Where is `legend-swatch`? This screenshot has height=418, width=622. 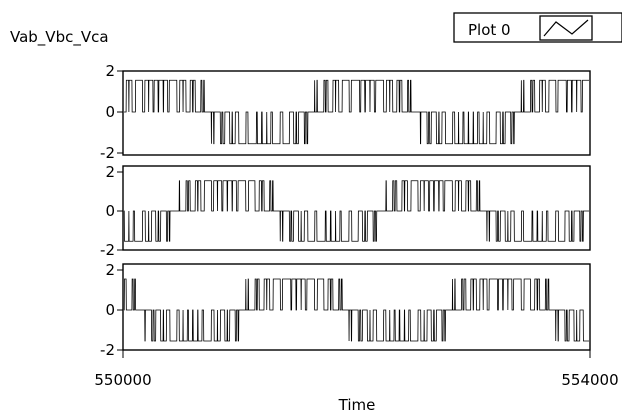
legend-swatch is located at coordinates (566, 28).